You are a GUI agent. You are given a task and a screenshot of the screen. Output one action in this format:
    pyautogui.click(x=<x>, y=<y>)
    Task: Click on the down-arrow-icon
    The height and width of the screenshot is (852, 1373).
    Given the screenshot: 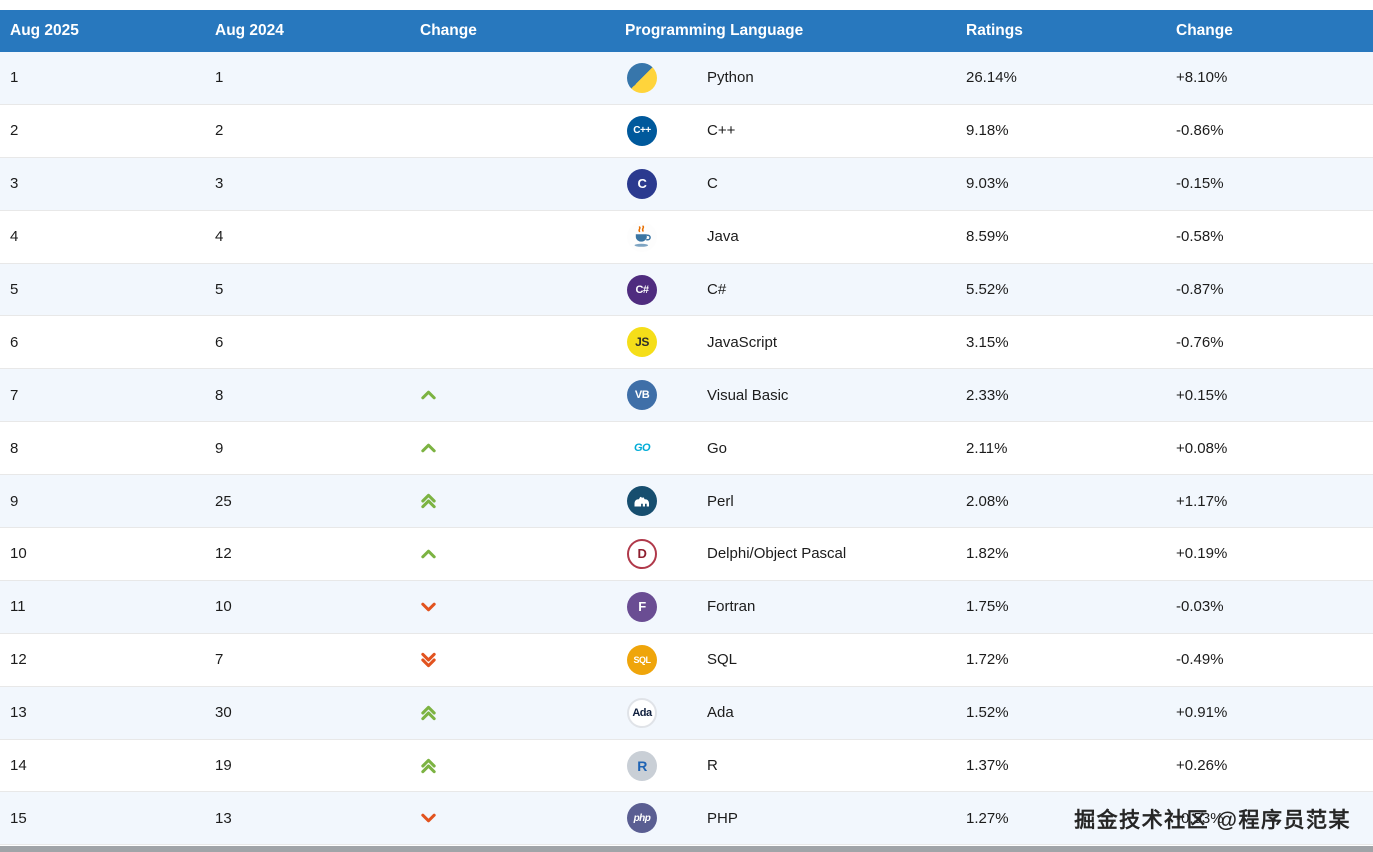 What is the action you would take?
    pyautogui.click(x=428, y=818)
    